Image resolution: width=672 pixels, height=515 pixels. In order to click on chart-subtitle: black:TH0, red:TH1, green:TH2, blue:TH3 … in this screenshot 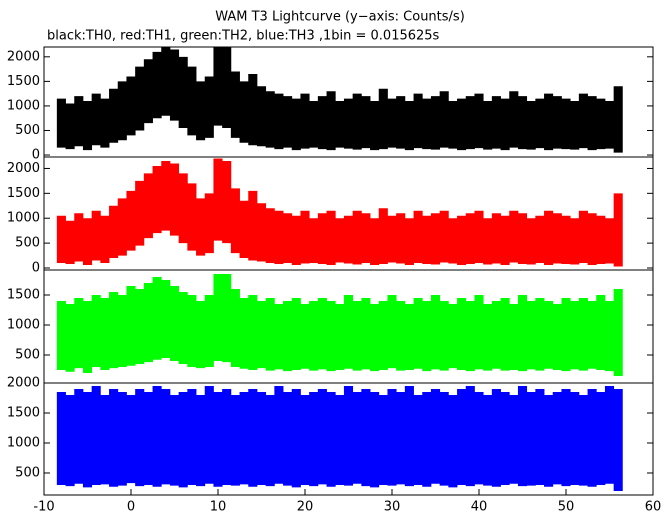, I will do `click(243, 36)`.